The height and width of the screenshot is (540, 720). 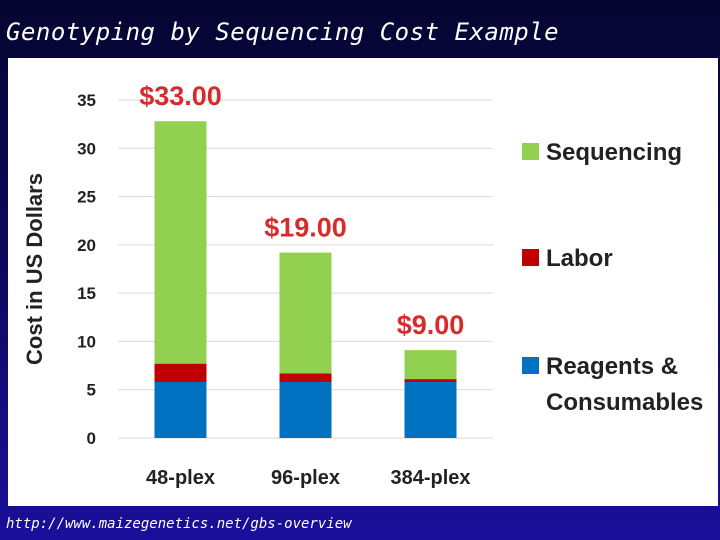 I want to click on legend-label: Reagents &, so click(x=612, y=366).